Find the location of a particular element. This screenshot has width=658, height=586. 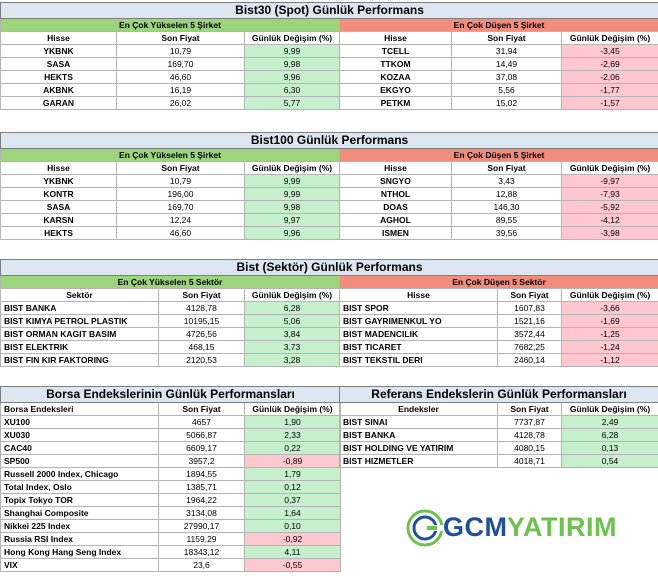

table-row: KONTR 196,00 9,99 NTHOL 12,88 -7,93 is located at coordinates (329, 194).